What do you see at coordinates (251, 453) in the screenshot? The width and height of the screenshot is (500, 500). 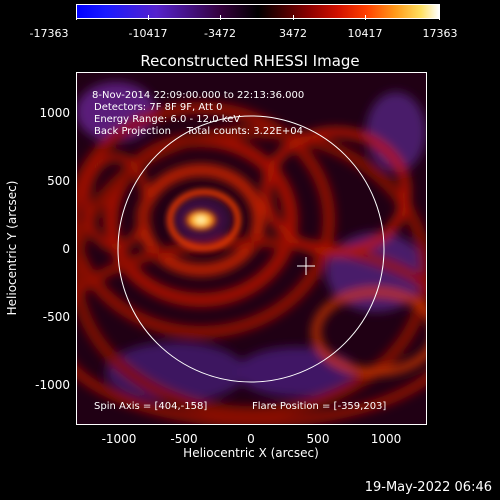 I see `x-axis-title: Heliocentric X (arcsec)` at bounding box center [251, 453].